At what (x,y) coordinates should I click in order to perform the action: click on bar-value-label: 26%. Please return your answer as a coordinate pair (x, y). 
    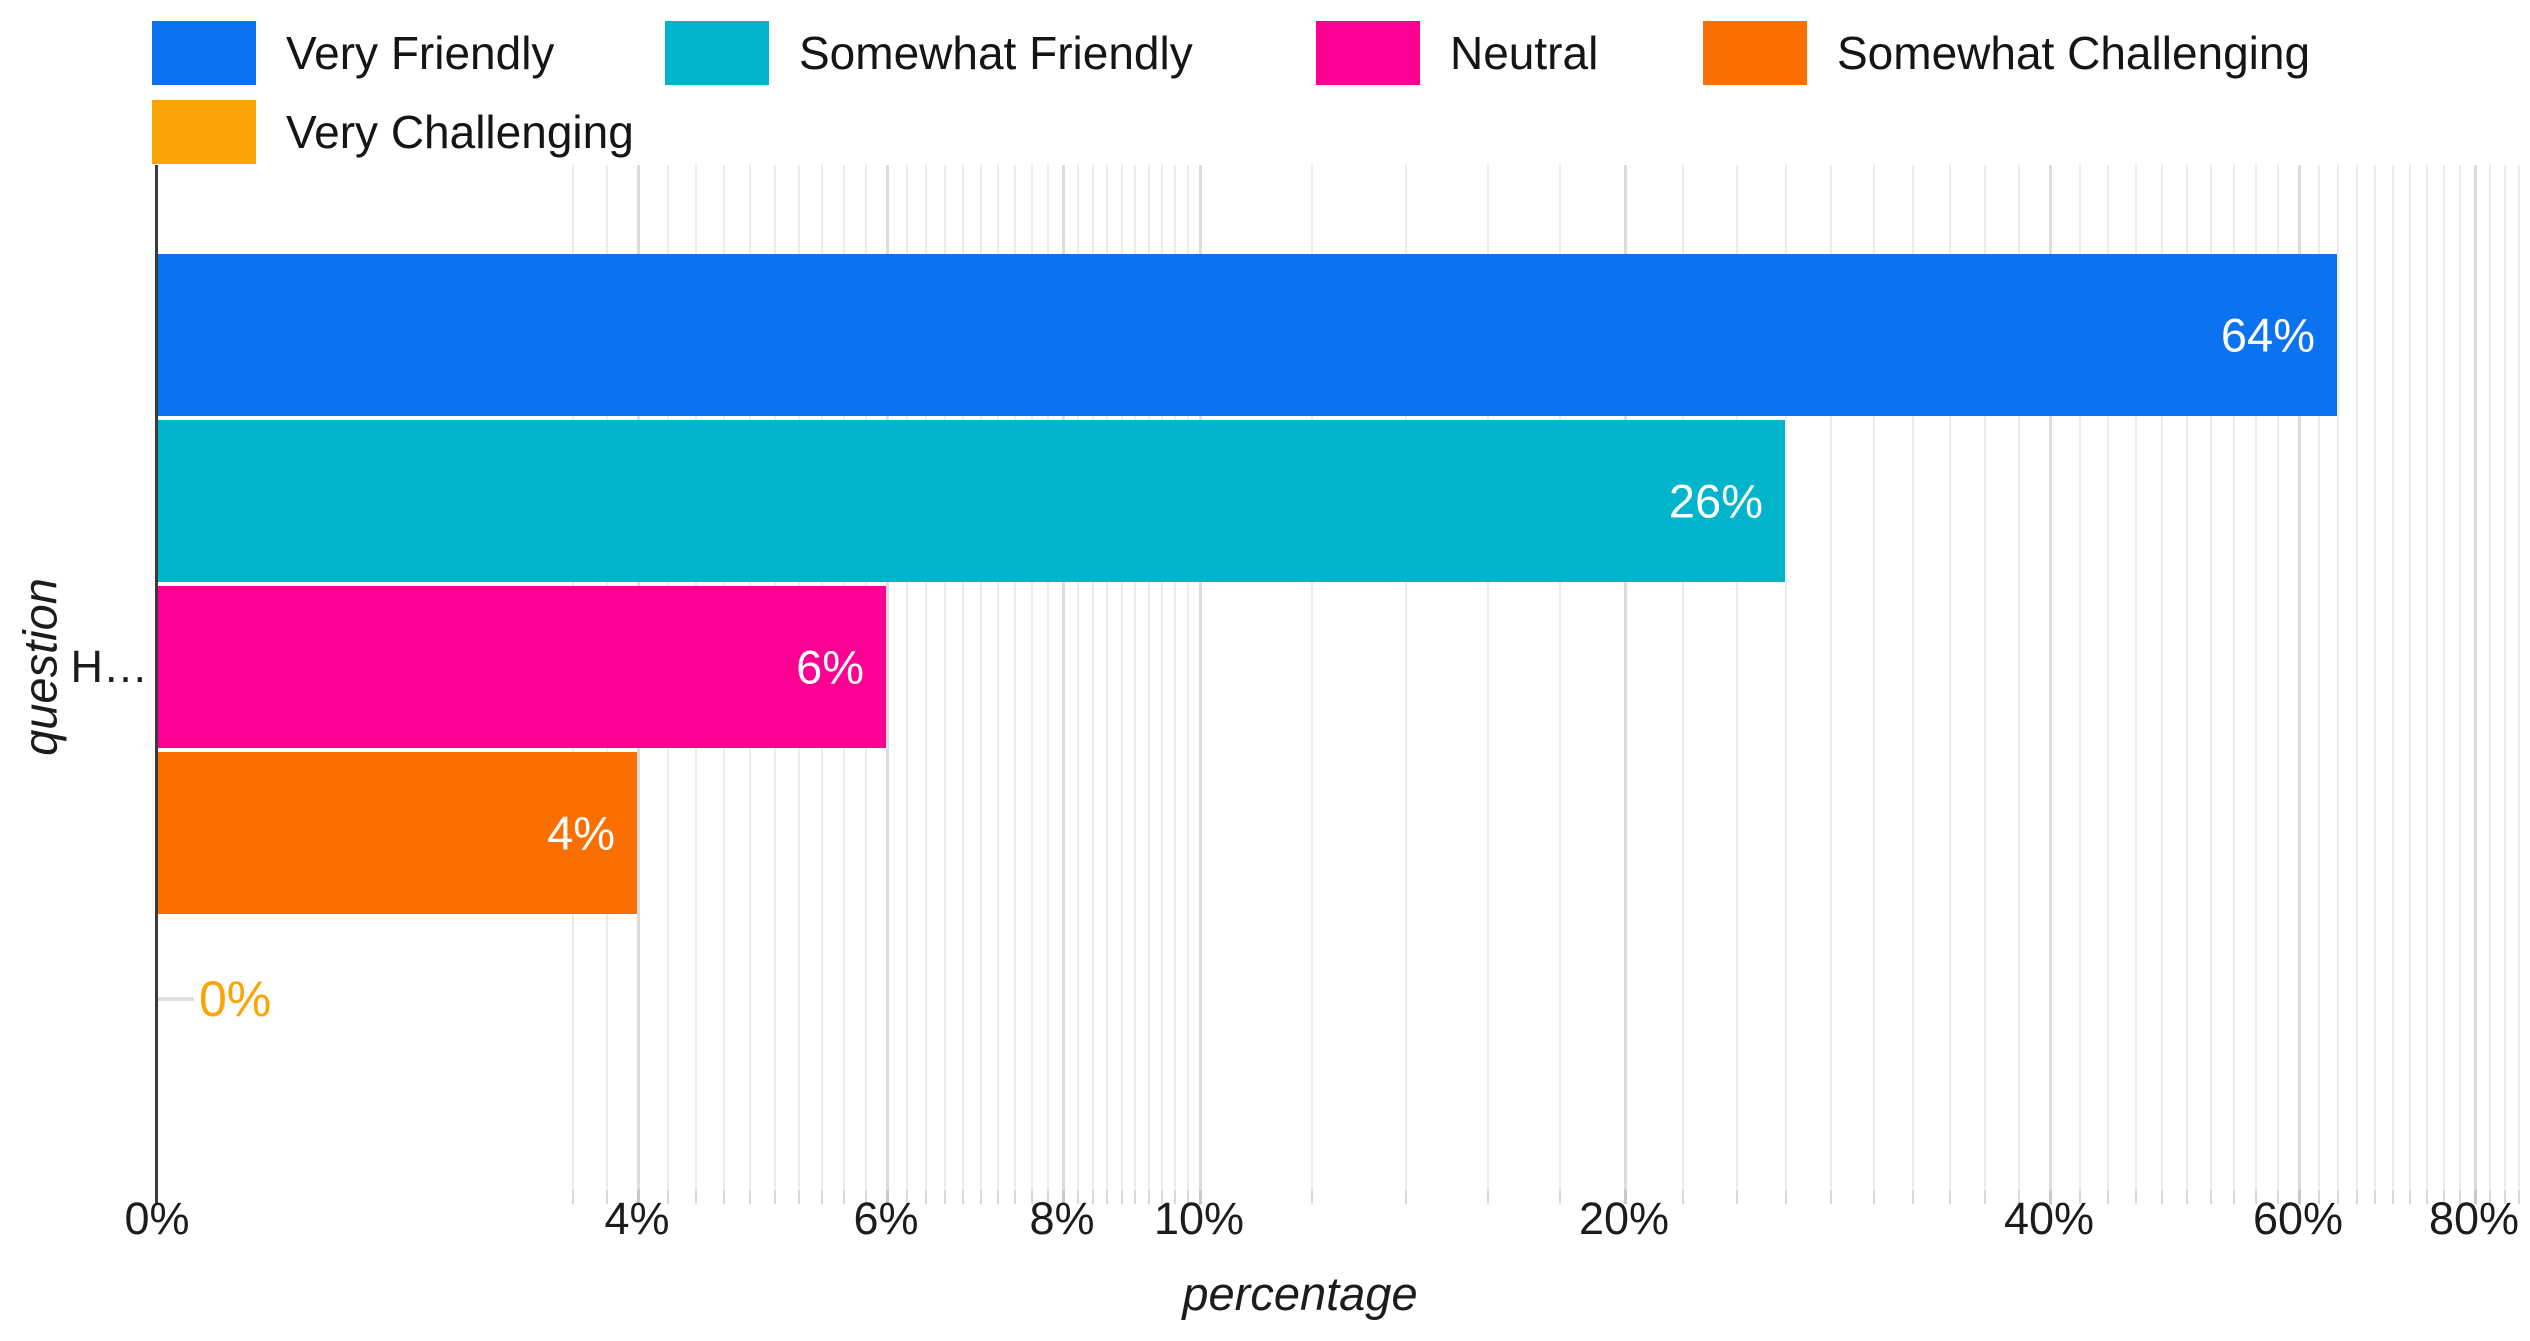
    Looking at the image, I should click on (1715, 501).